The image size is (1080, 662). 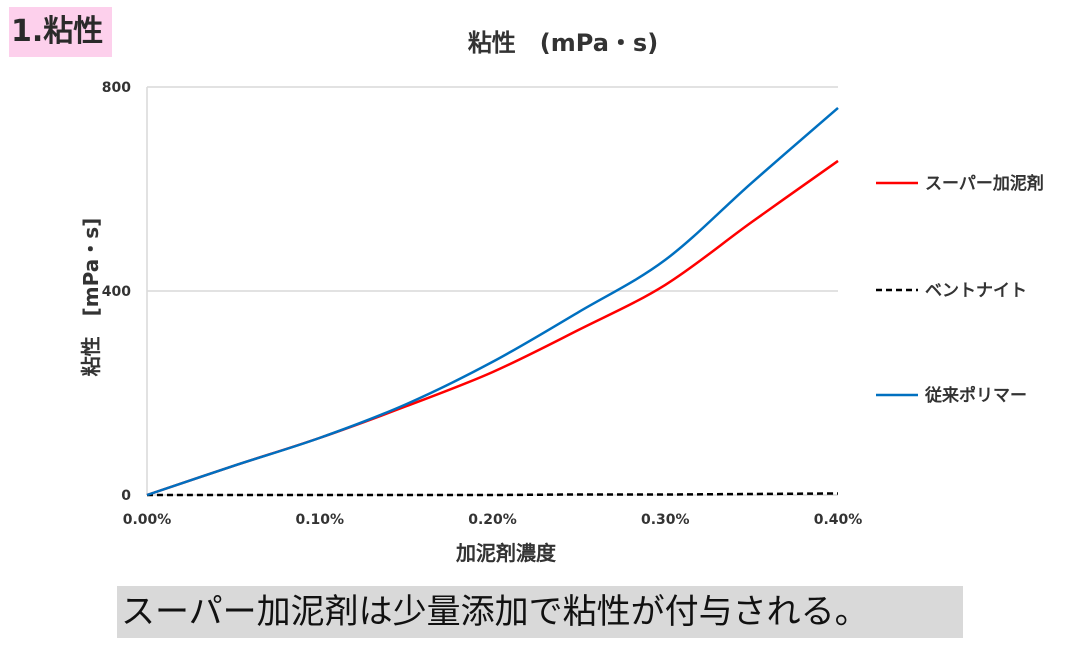 What do you see at coordinates (116, 292) in the screenshot?
I see `y-tick-label: 400` at bounding box center [116, 292].